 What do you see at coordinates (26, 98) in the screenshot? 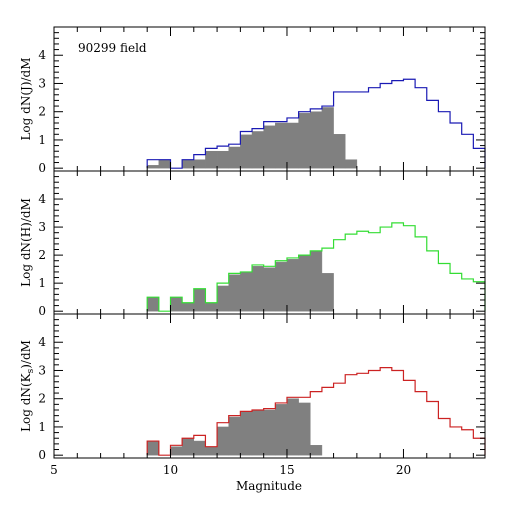
I see `y-axis-title: Log dN(J)/dM` at bounding box center [26, 98].